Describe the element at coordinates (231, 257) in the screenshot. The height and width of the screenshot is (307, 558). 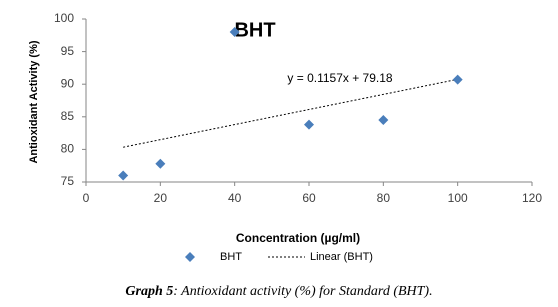
I see `legend-label: BHT` at that location.